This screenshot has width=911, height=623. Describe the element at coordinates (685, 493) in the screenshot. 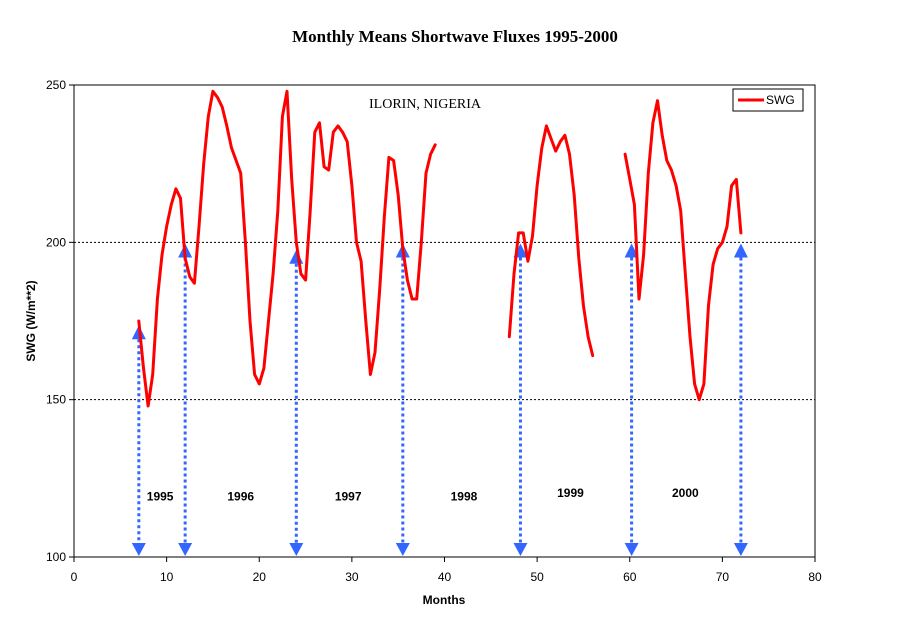

I see `year-label-2000: 2000` at that location.